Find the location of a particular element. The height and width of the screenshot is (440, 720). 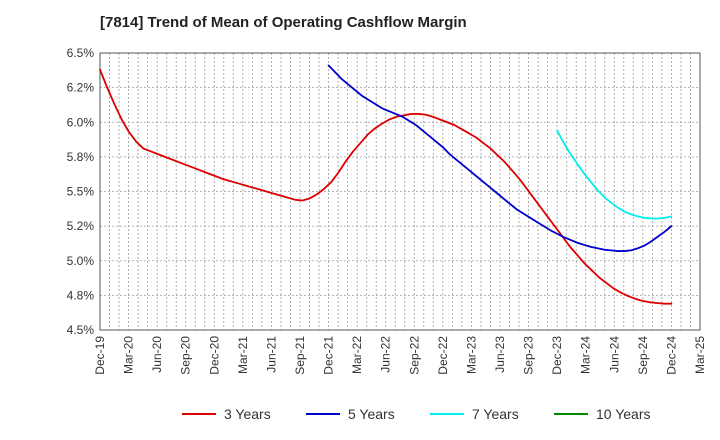

legend-label: 3 Years is located at coordinates (247, 414).